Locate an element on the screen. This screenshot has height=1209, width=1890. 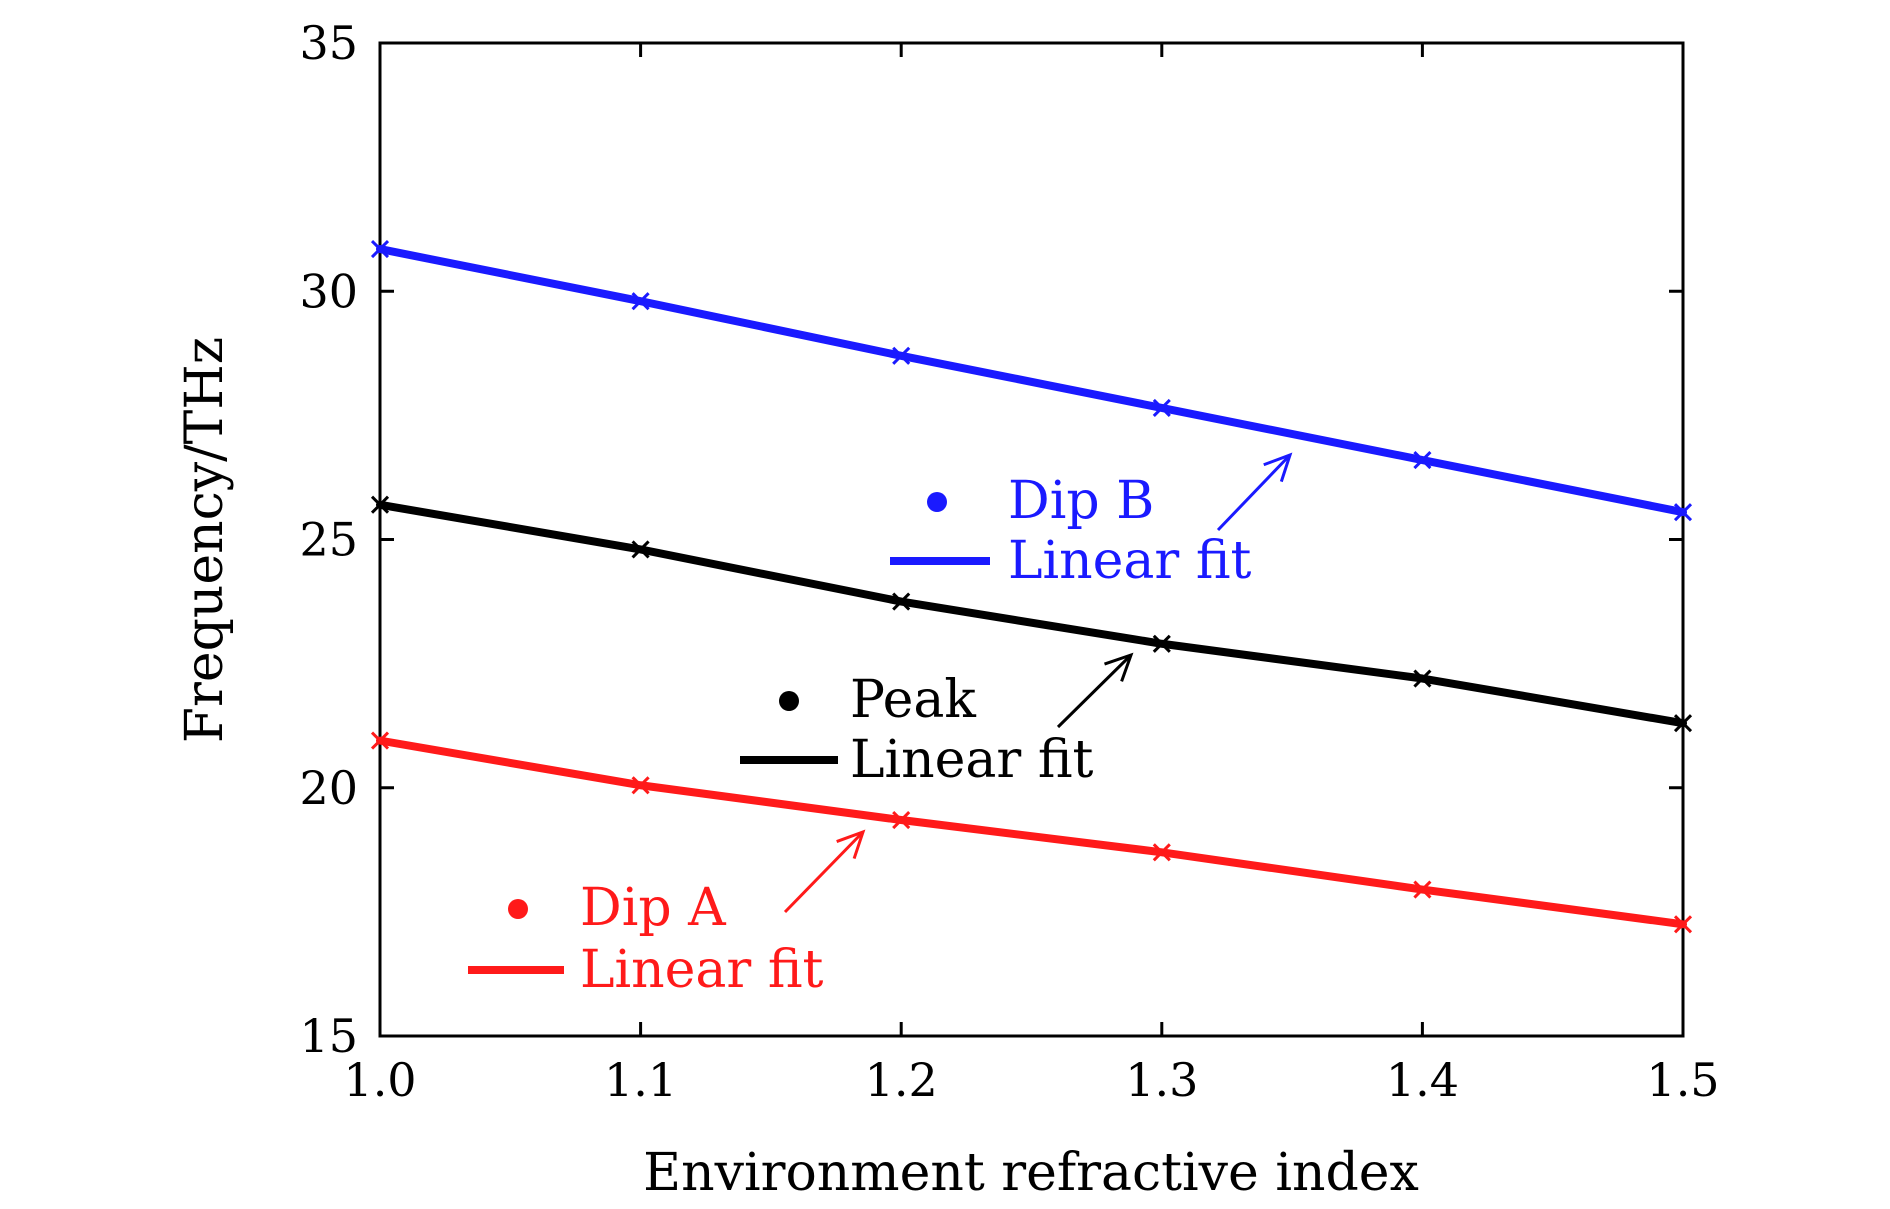
annotation-arrows is located at coordinates (1038, 683).